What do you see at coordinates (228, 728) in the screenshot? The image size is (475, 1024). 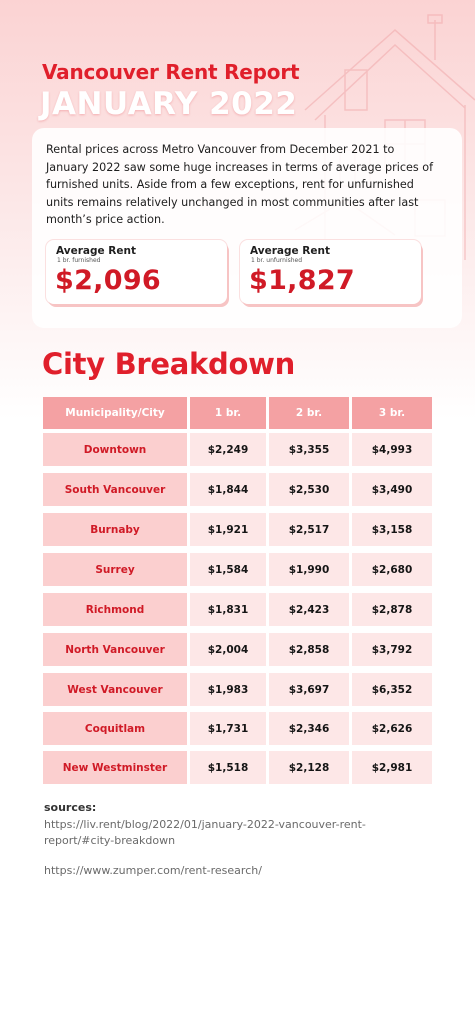 I see `table-cell-1br: $1,731` at bounding box center [228, 728].